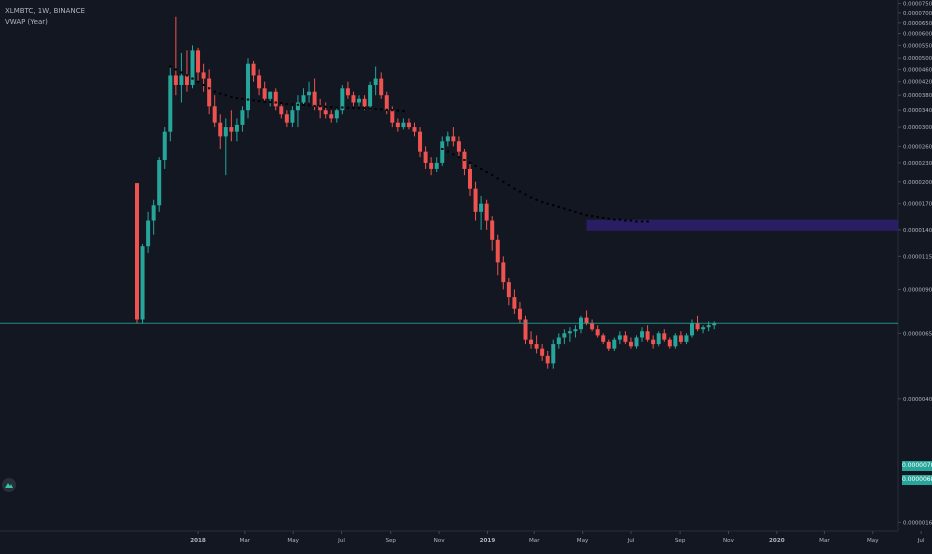  I want to click on vwap-series, so click(409, 144).